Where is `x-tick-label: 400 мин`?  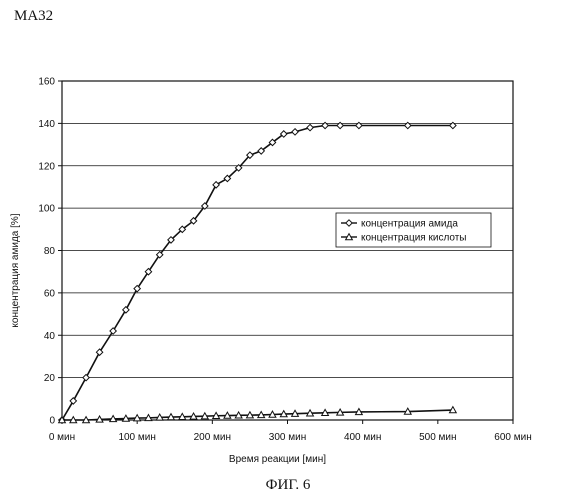
x-tick-label: 400 мин is located at coordinates (362, 437).